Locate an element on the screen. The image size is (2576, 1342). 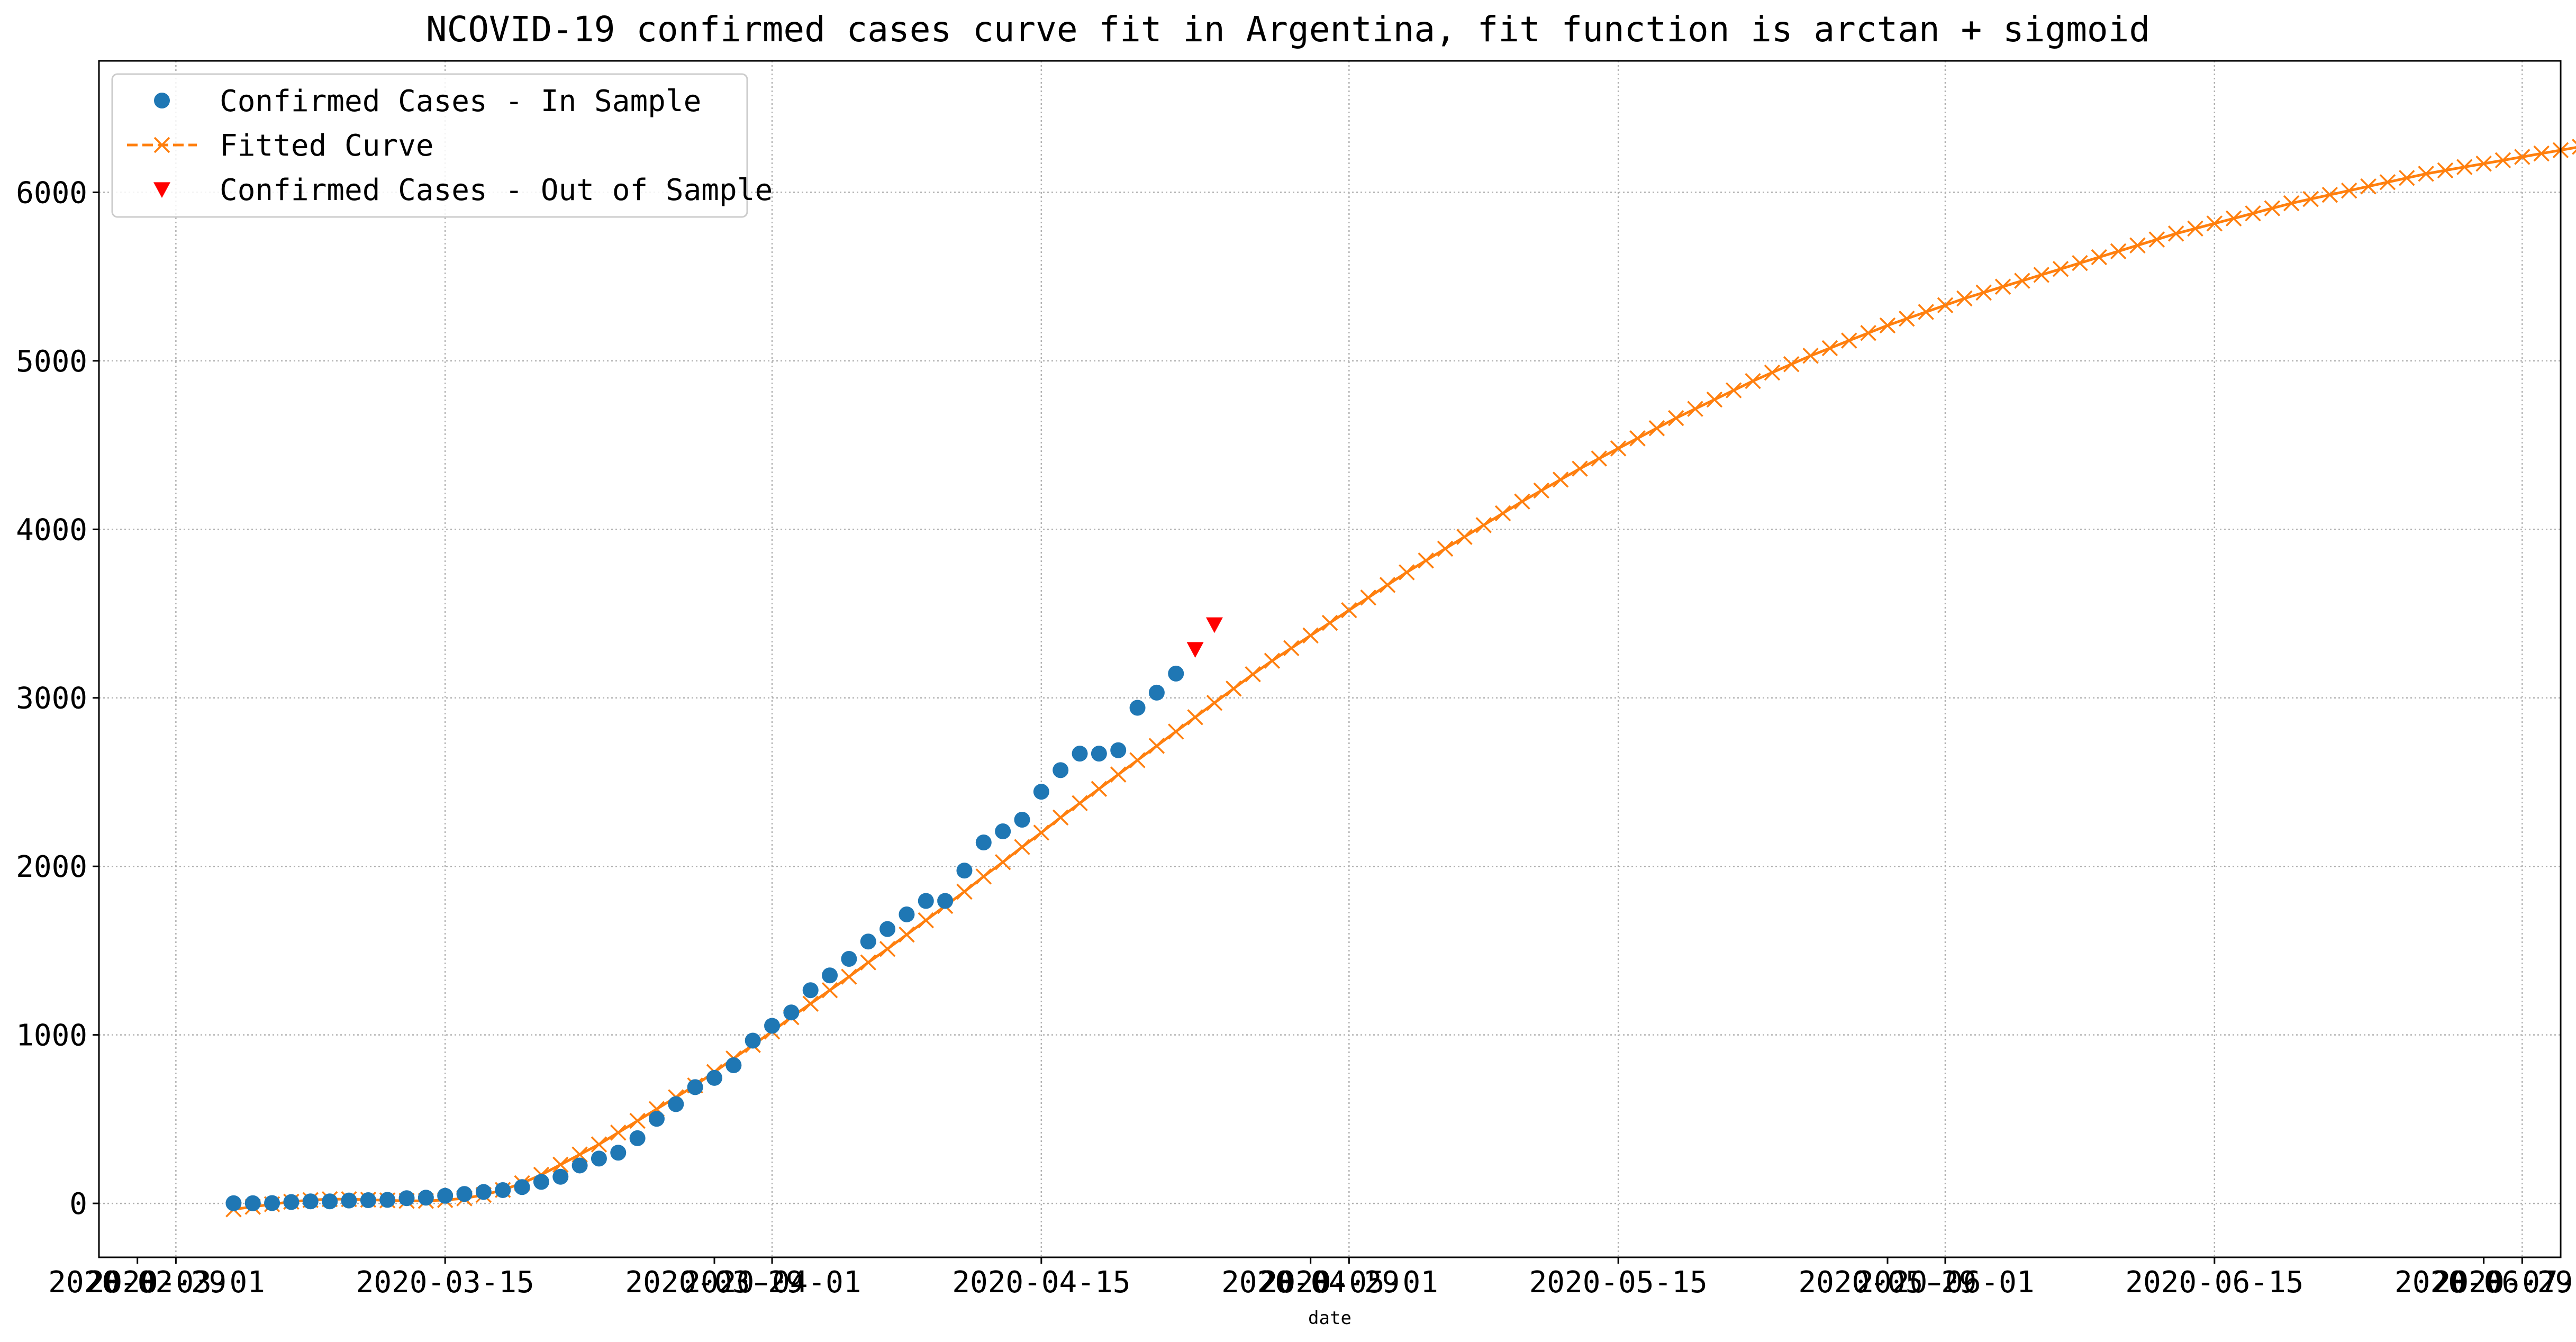
y-tick-label: 4000 is located at coordinates (51, 530).